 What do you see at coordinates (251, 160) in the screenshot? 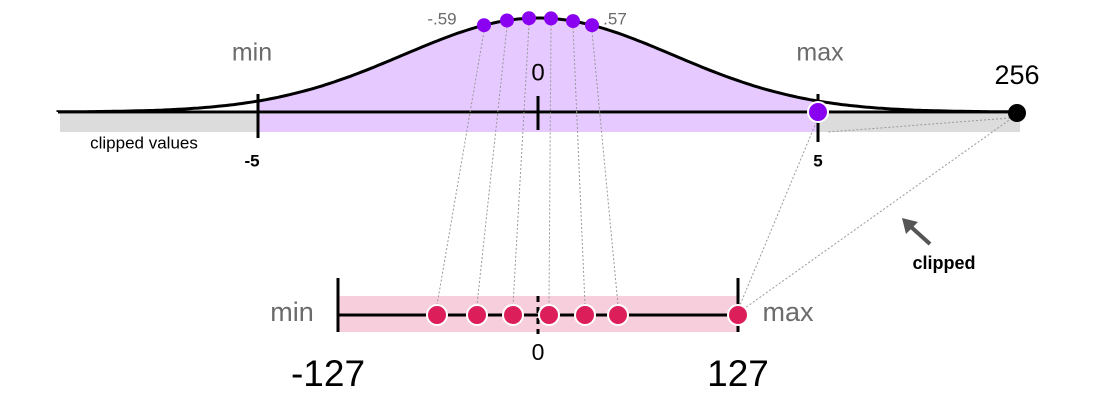
I see `tick-label: -5` at bounding box center [251, 160].